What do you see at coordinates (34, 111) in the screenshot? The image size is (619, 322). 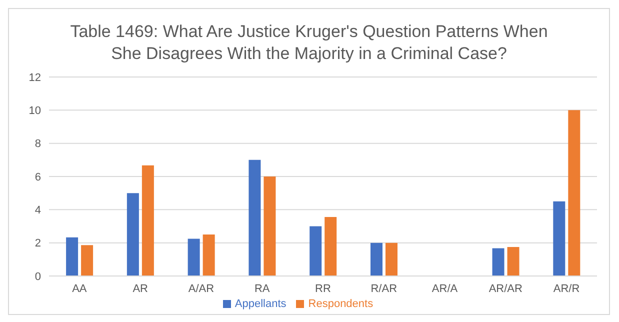 I see `y-tick-label: 10` at bounding box center [34, 111].